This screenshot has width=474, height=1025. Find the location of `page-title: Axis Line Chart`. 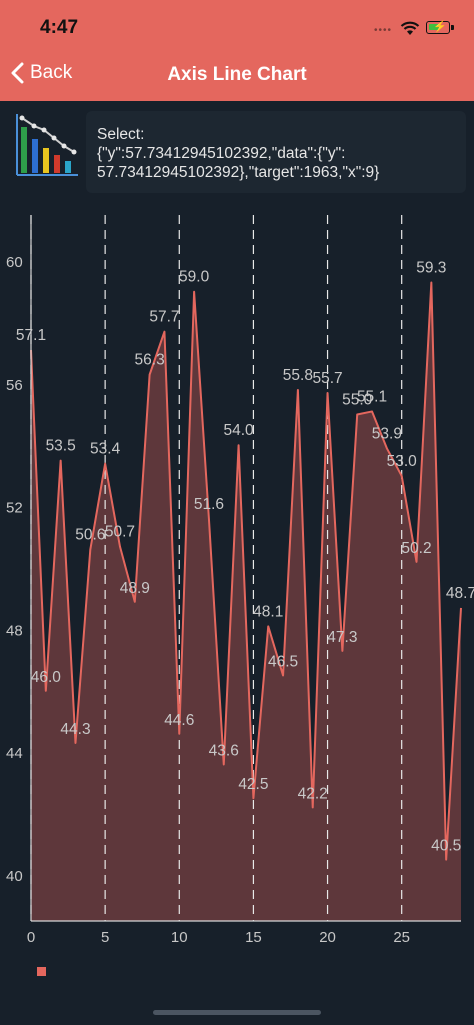

page-title: Axis Line Chart is located at coordinates (237, 74).